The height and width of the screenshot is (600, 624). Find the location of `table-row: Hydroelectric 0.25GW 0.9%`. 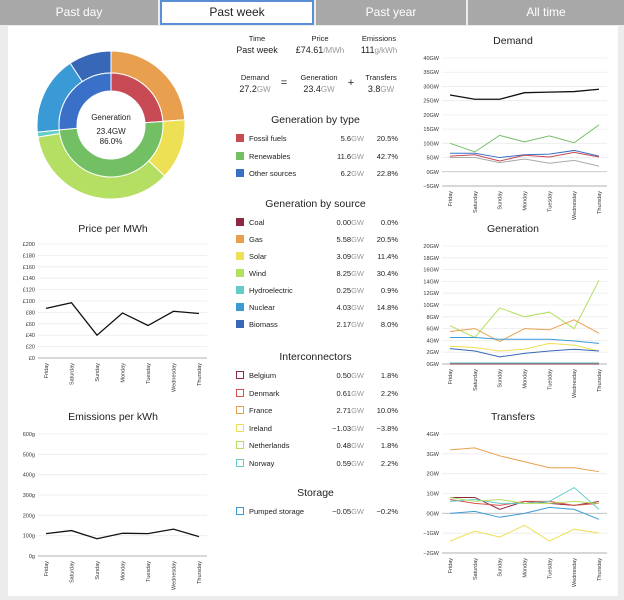

table-row: Hydroelectric 0.25GW 0.9% is located at coordinates (317, 291).